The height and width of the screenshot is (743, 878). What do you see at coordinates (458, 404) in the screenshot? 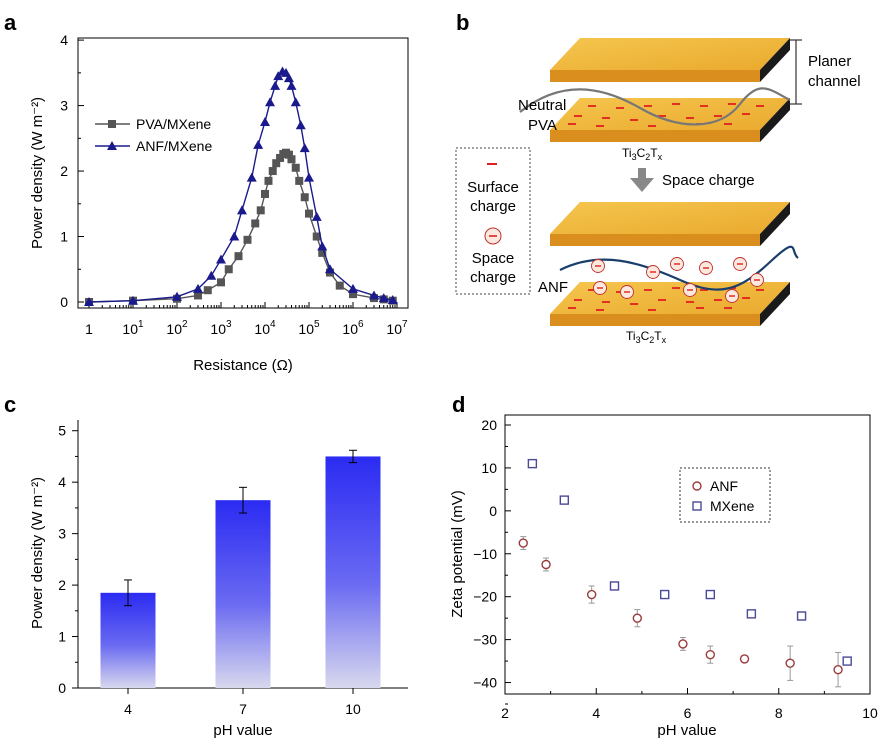
I see `panel-label-d: d` at bounding box center [458, 404].